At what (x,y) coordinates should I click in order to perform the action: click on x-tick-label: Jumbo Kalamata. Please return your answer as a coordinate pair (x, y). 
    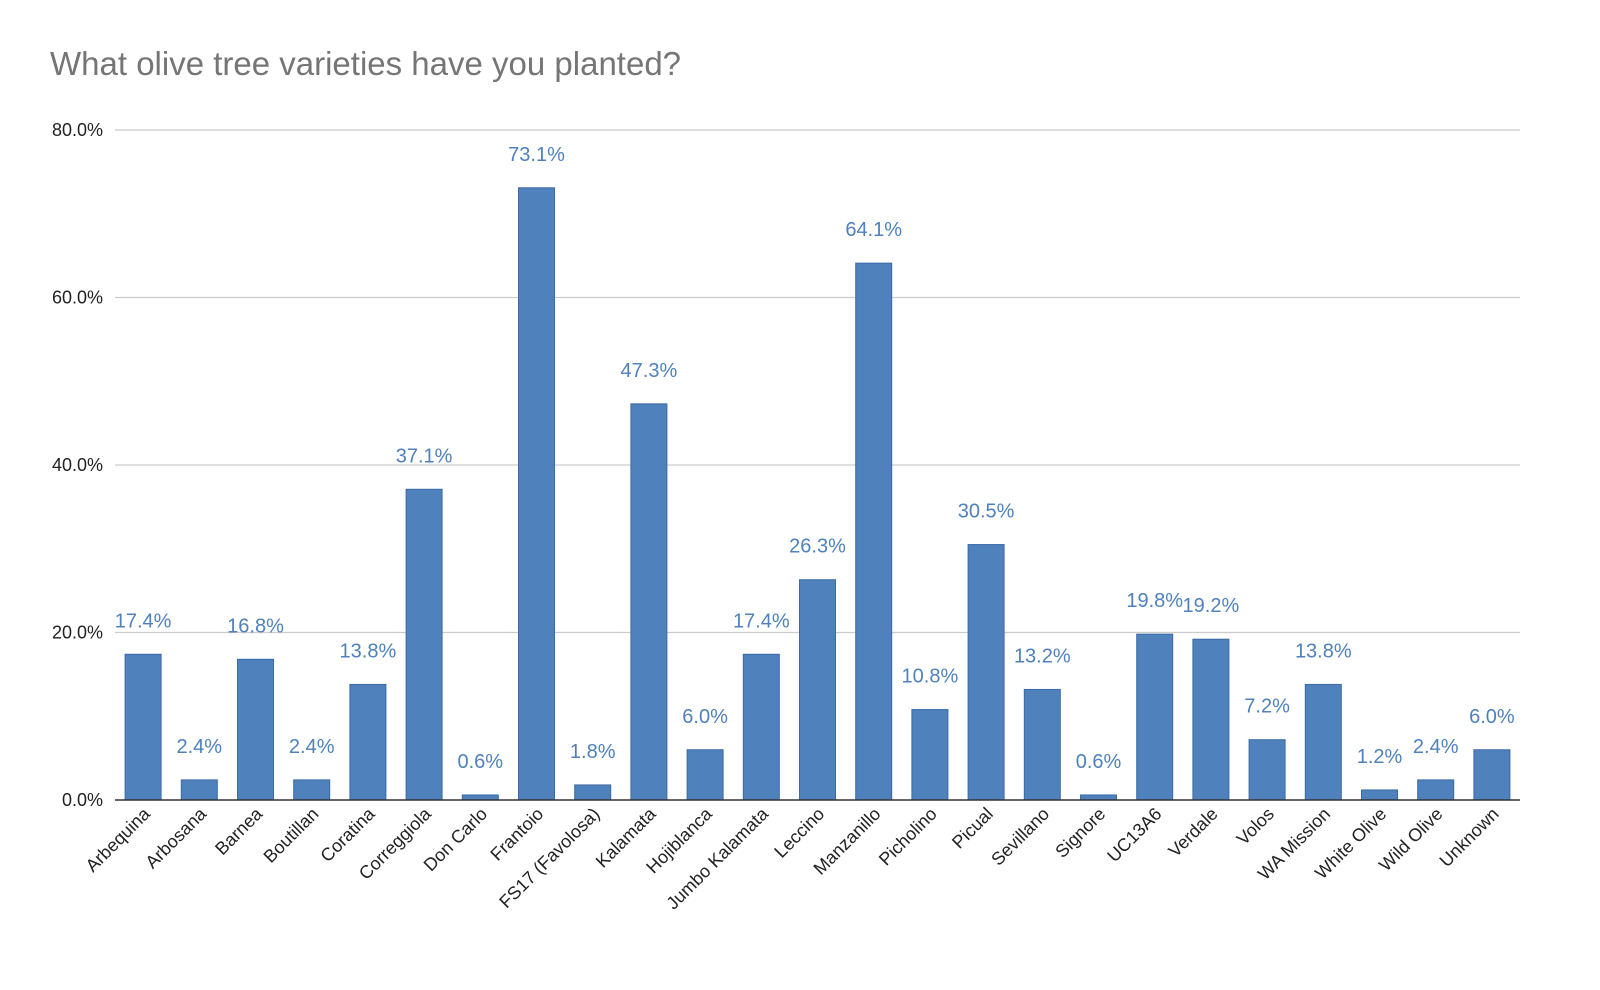
    Looking at the image, I should click on (717, 858).